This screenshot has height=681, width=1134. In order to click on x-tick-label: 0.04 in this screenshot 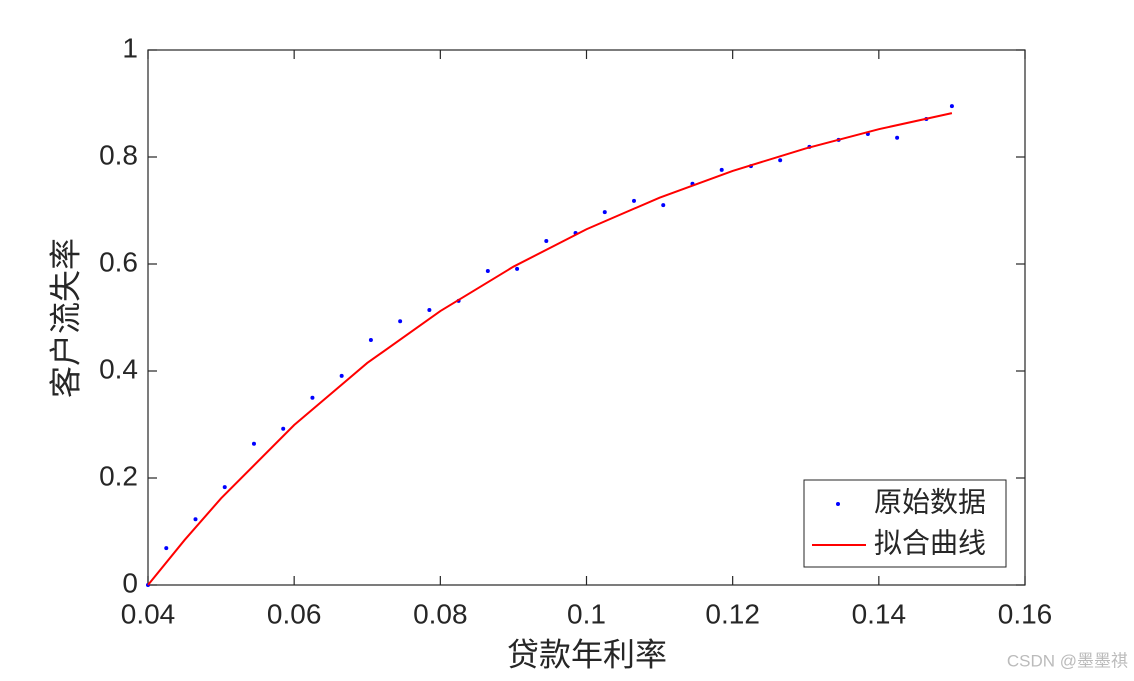, I will do `click(148, 613)`.